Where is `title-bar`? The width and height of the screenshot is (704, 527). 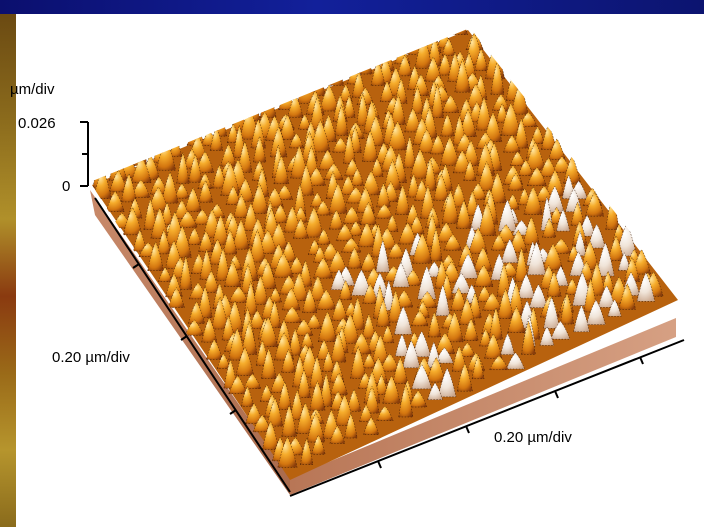
title-bar is located at coordinates (352, 7).